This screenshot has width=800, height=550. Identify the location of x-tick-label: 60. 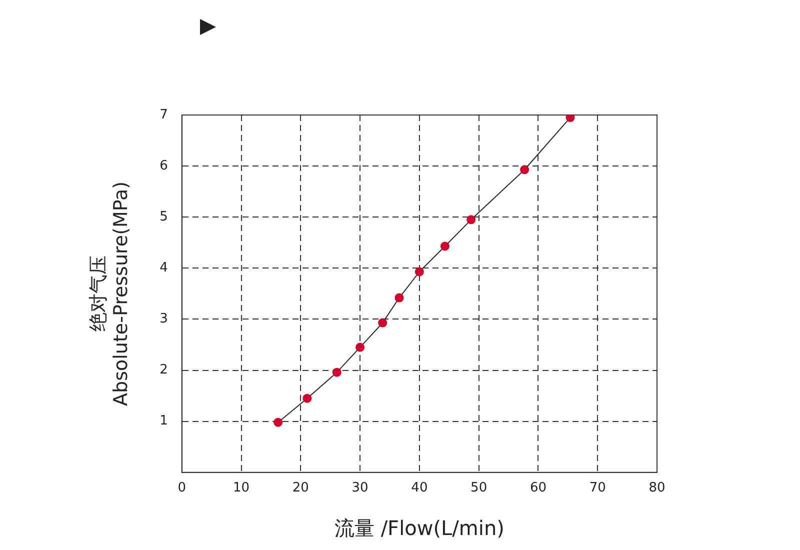
(538, 488).